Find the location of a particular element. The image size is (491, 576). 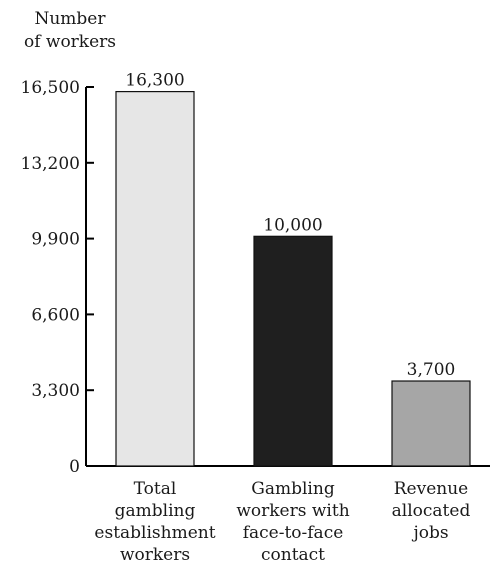

y-tick-label: 3,300 is located at coordinates (55, 391).